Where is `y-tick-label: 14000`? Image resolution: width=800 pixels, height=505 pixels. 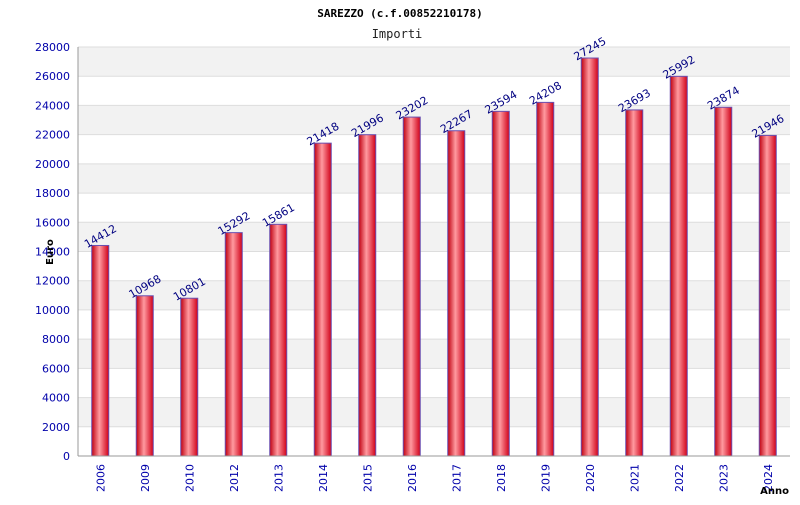 y-tick-label: 14000 is located at coordinates (52, 252).